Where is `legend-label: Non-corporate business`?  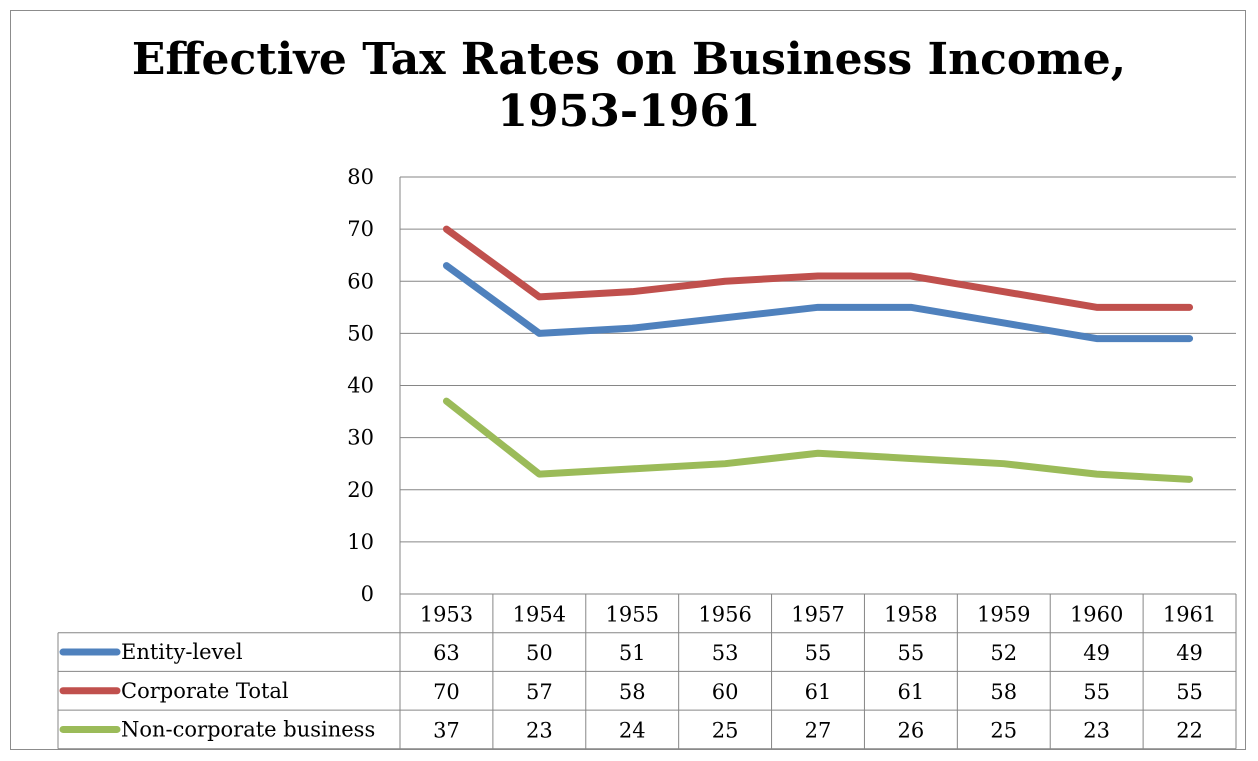 legend-label: Non-corporate business is located at coordinates (248, 729).